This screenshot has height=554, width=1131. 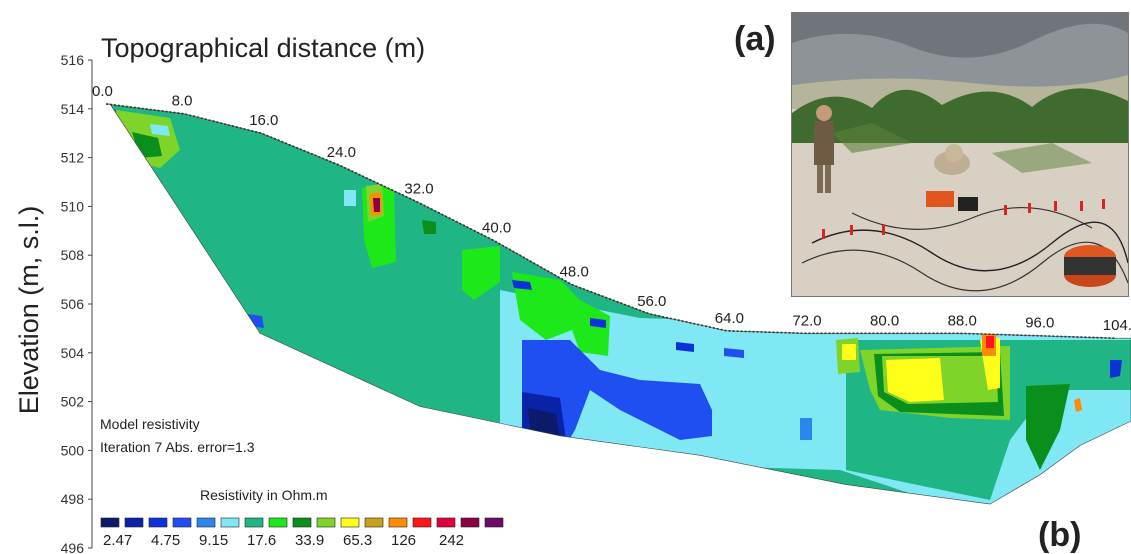 I want to click on legend-label: 242, so click(x=451, y=540).